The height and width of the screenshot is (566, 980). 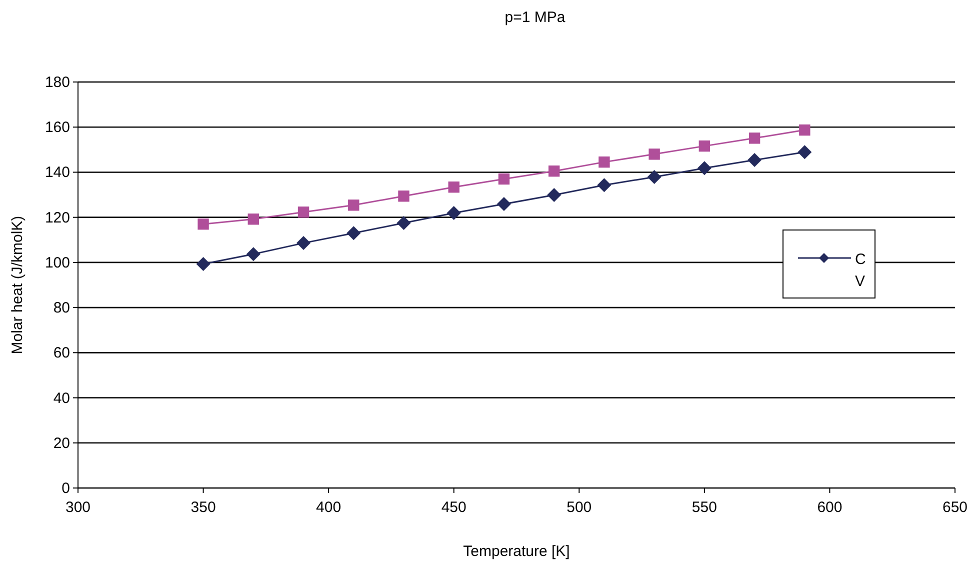 What do you see at coordinates (57, 263) in the screenshot?
I see `y-tick-label: 100` at bounding box center [57, 263].